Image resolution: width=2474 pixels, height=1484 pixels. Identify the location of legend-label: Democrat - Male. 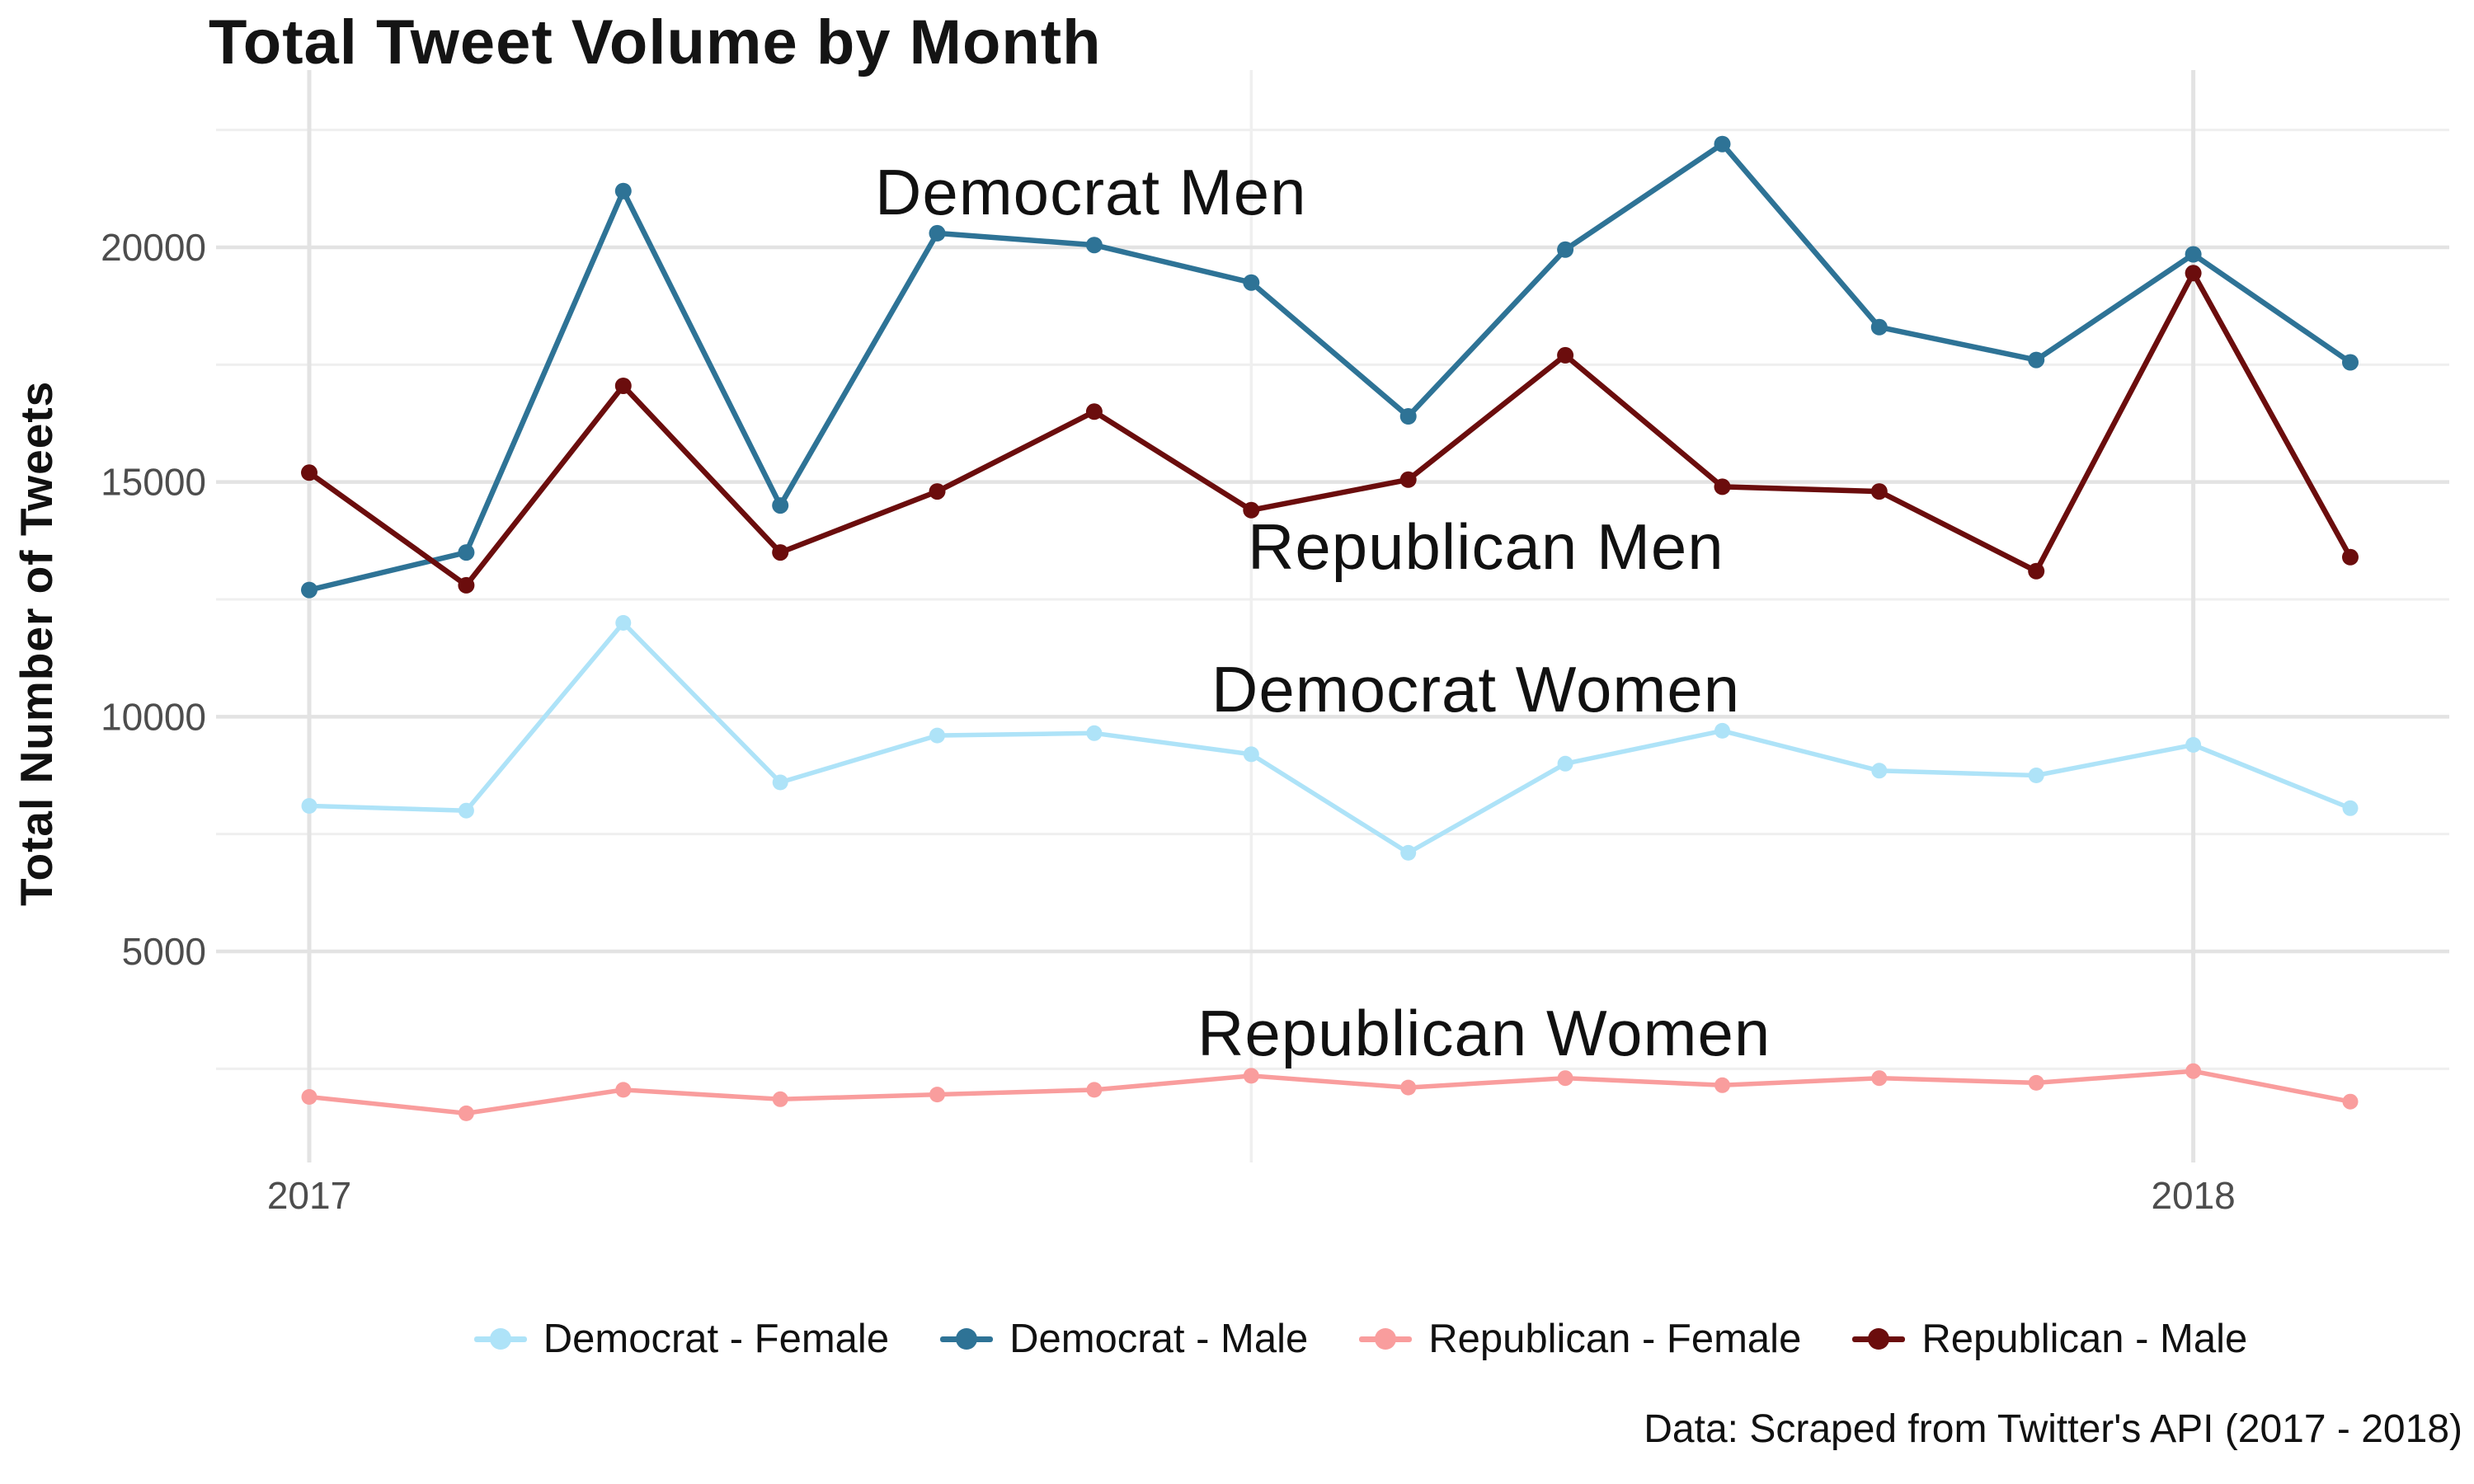
(1159, 1339).